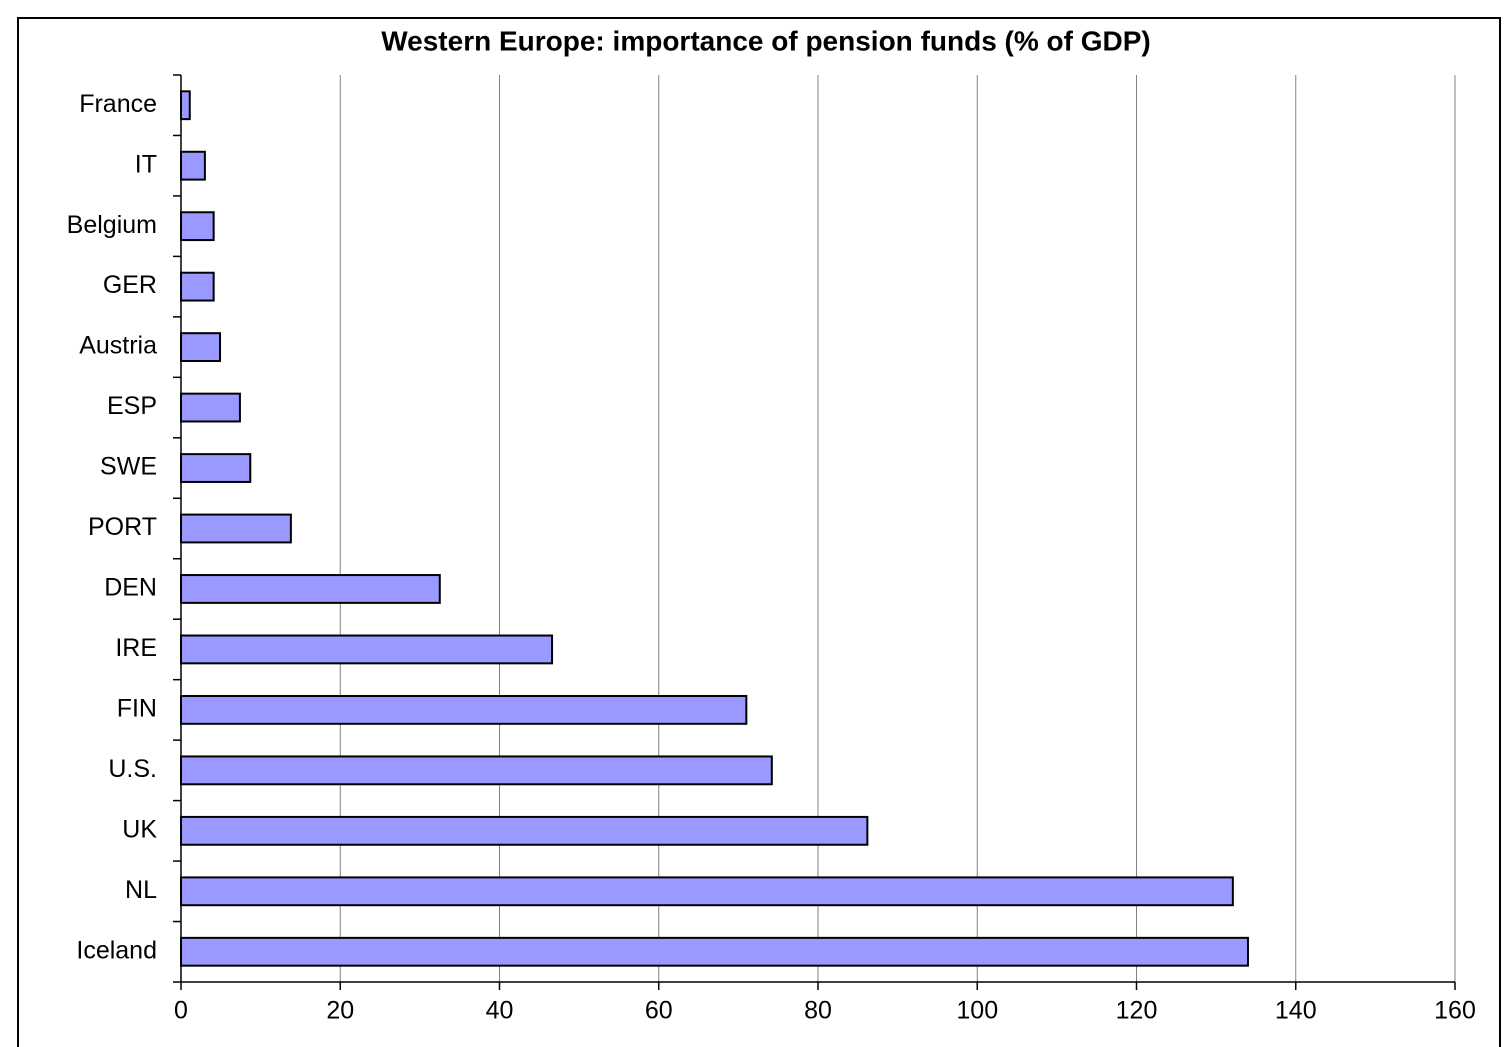 This screenshot has width=1506, height=1047. What do you see at coordinates (118, 104) in the screenshot?
I see `y-tick-label: France` at bounding box center [118, 104].